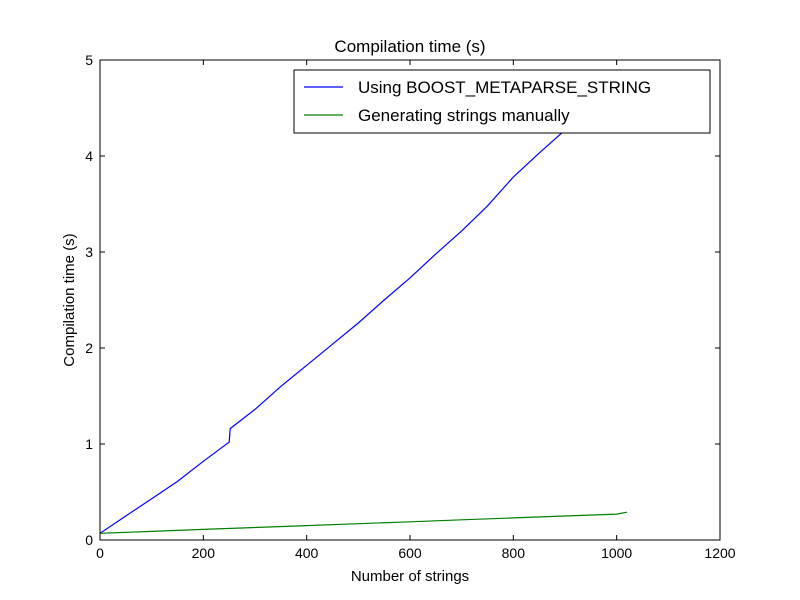 Image resolution: width=800 pixels, height=600 pixels. I want to click on x-tick-label: 200, so click(204, 553).